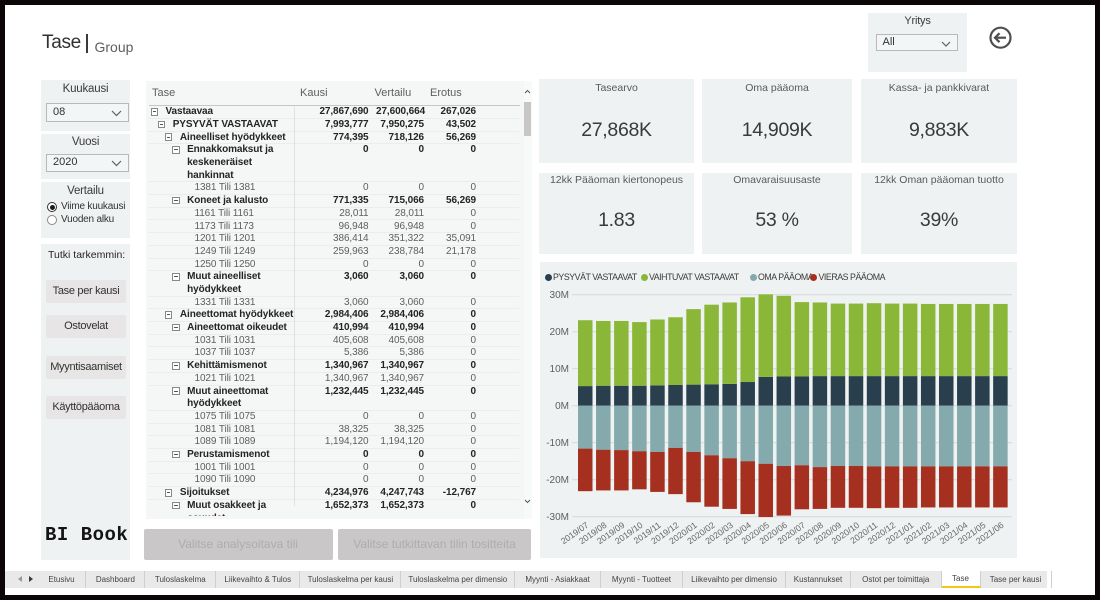 This screenshot has height=600, width=1100. Describe the element at coordinates (562, 406) in the screenshot. I see `svg-text: 0M` at that location.